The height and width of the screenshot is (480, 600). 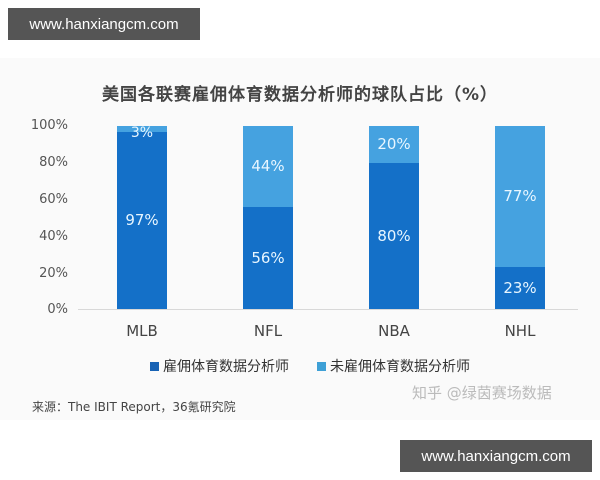 I want to click on y-tick: 60%, so click(x=53, y=199).